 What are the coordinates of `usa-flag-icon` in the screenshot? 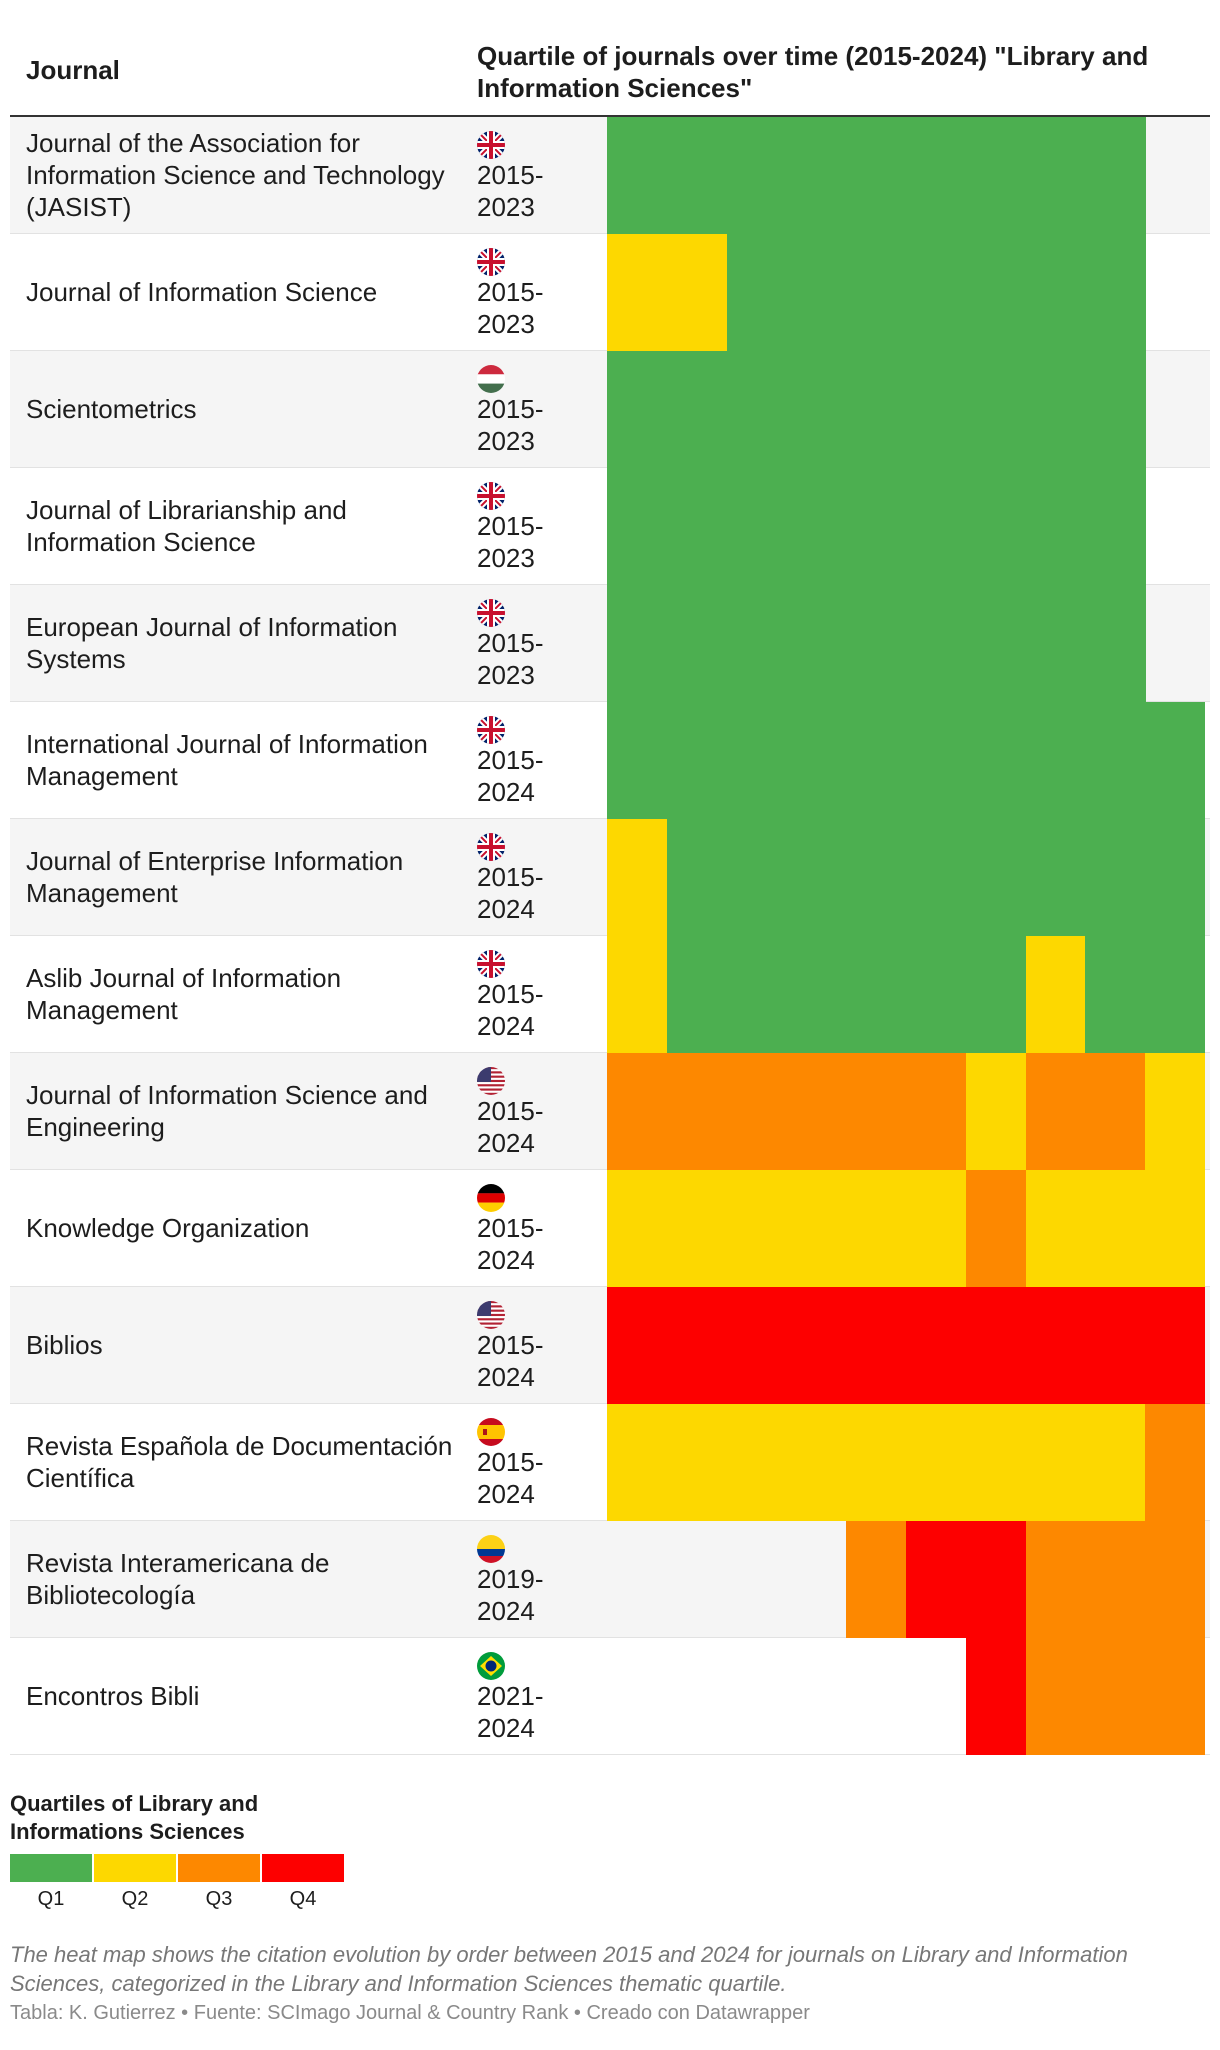 It's located at (491, 1315).